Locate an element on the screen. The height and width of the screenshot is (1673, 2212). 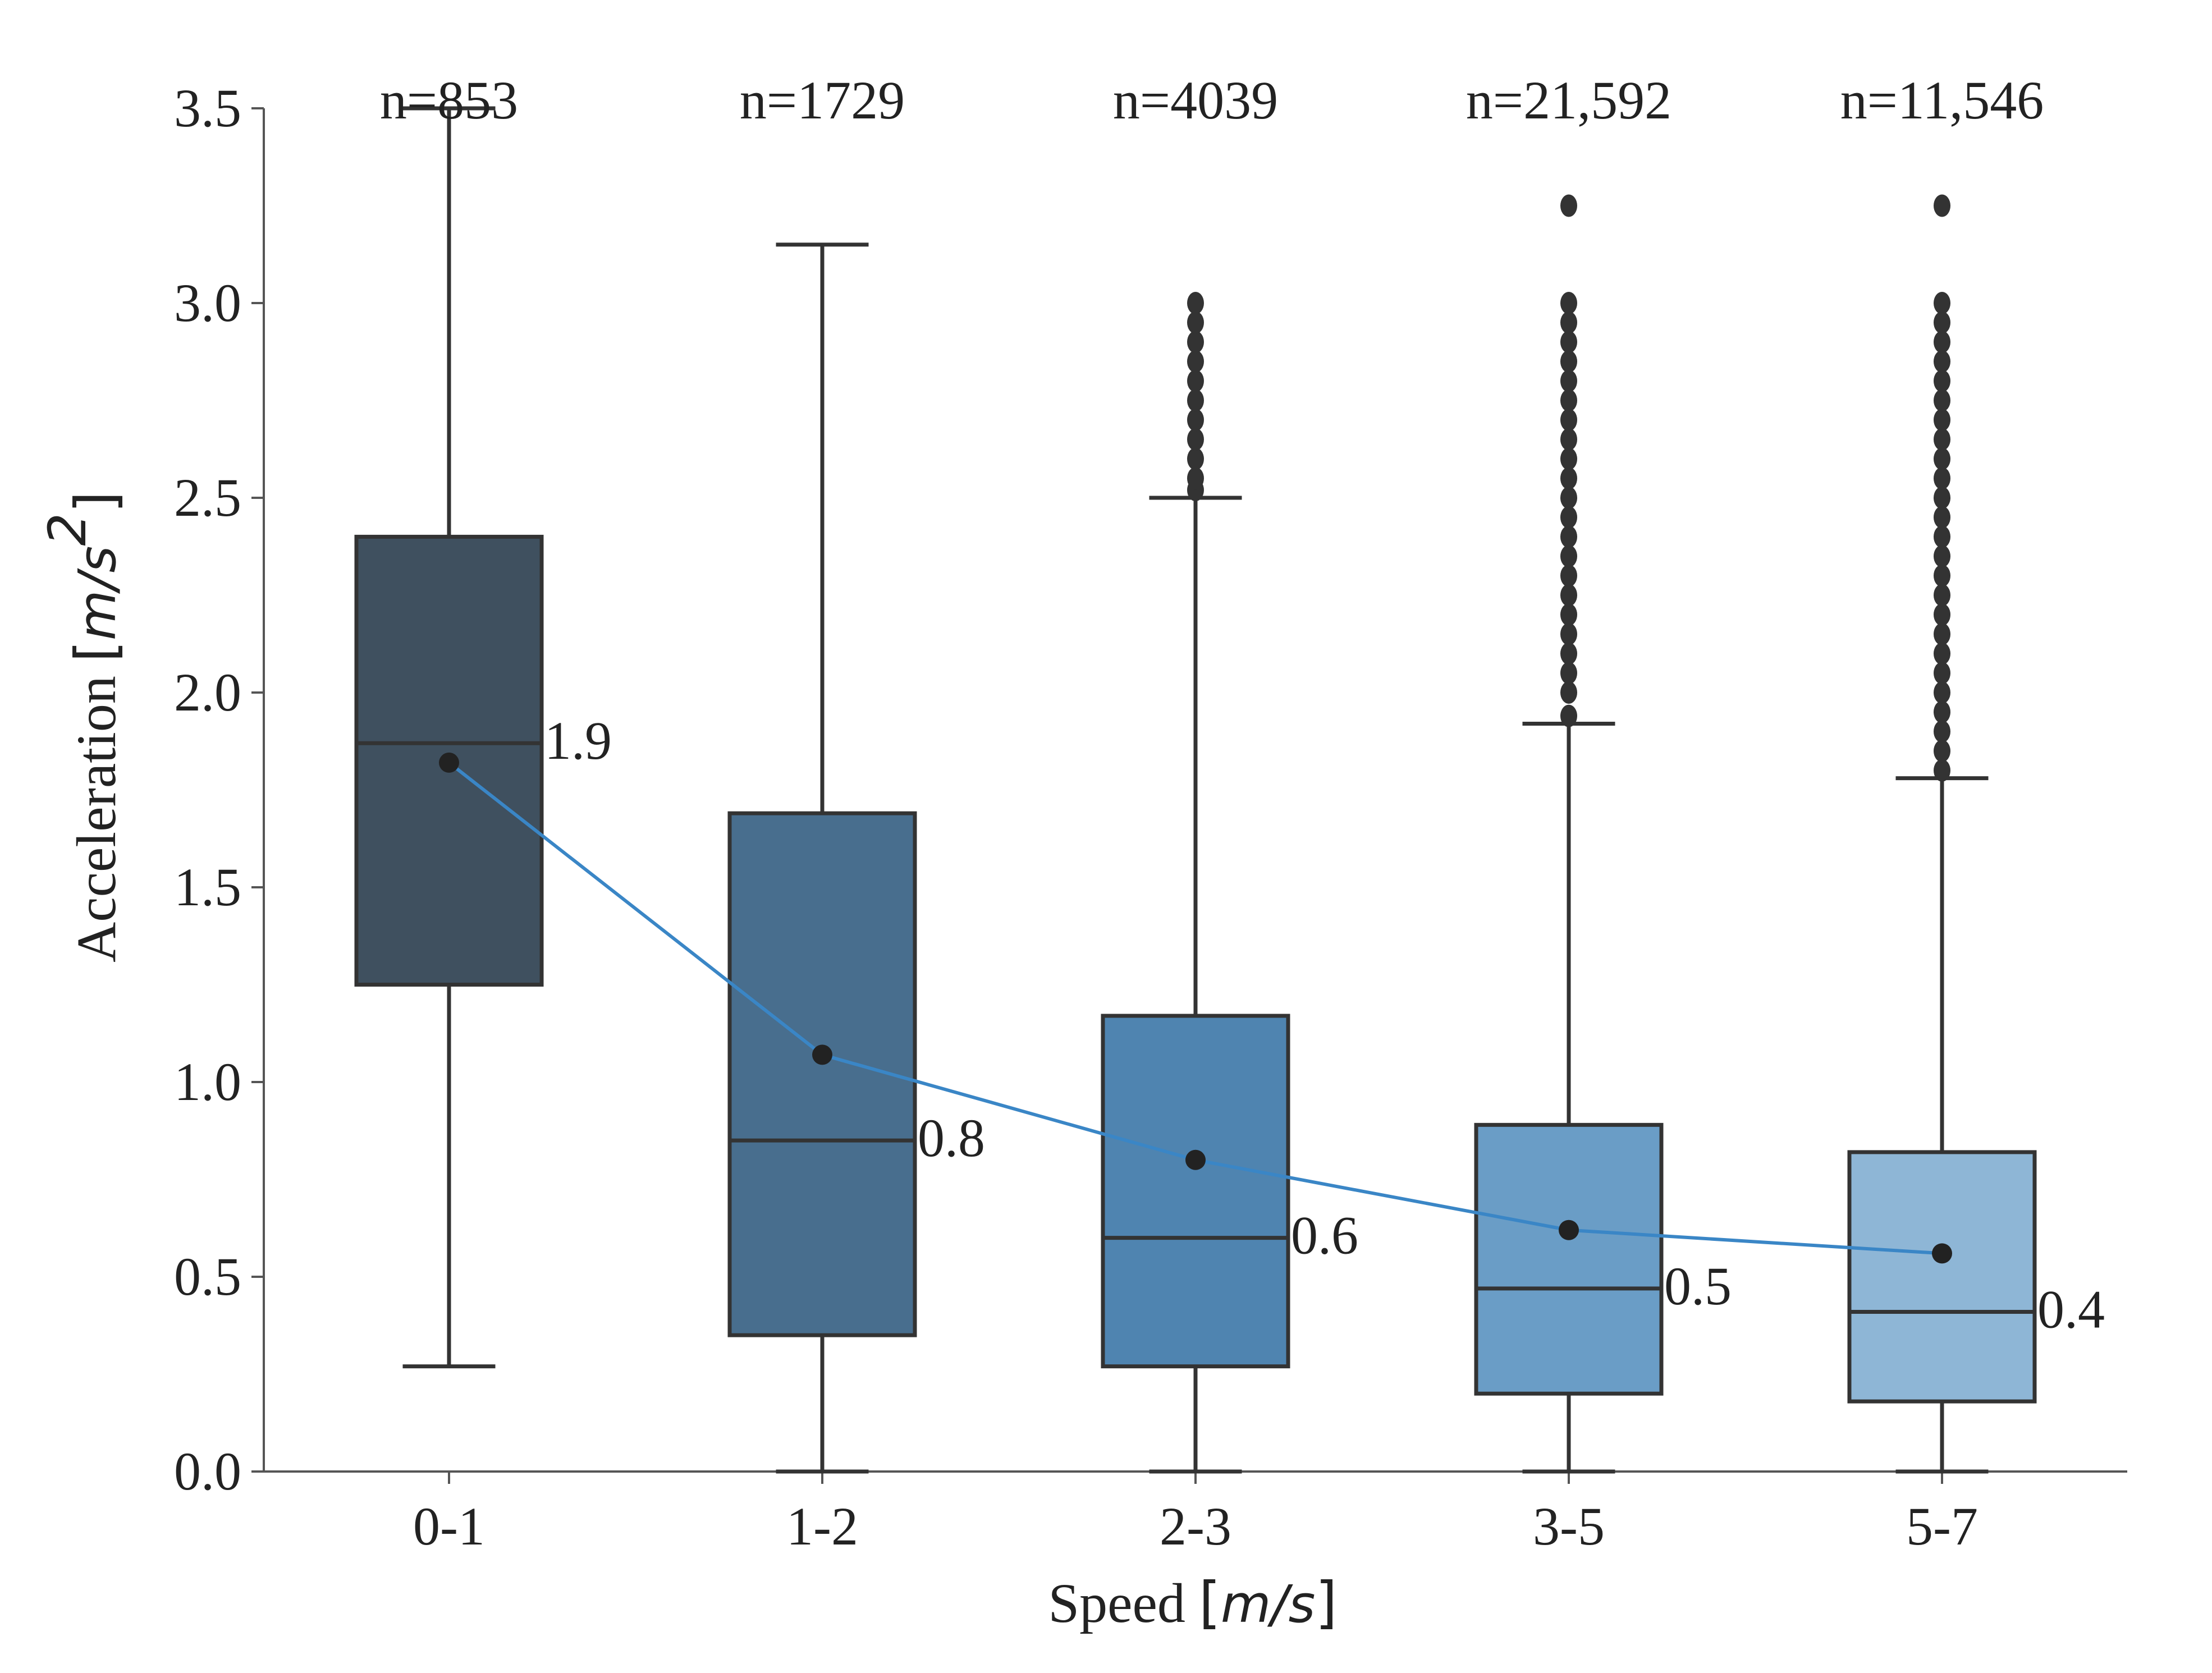
median-value-label: 0.6 is located at coordinates (1324, 1236).